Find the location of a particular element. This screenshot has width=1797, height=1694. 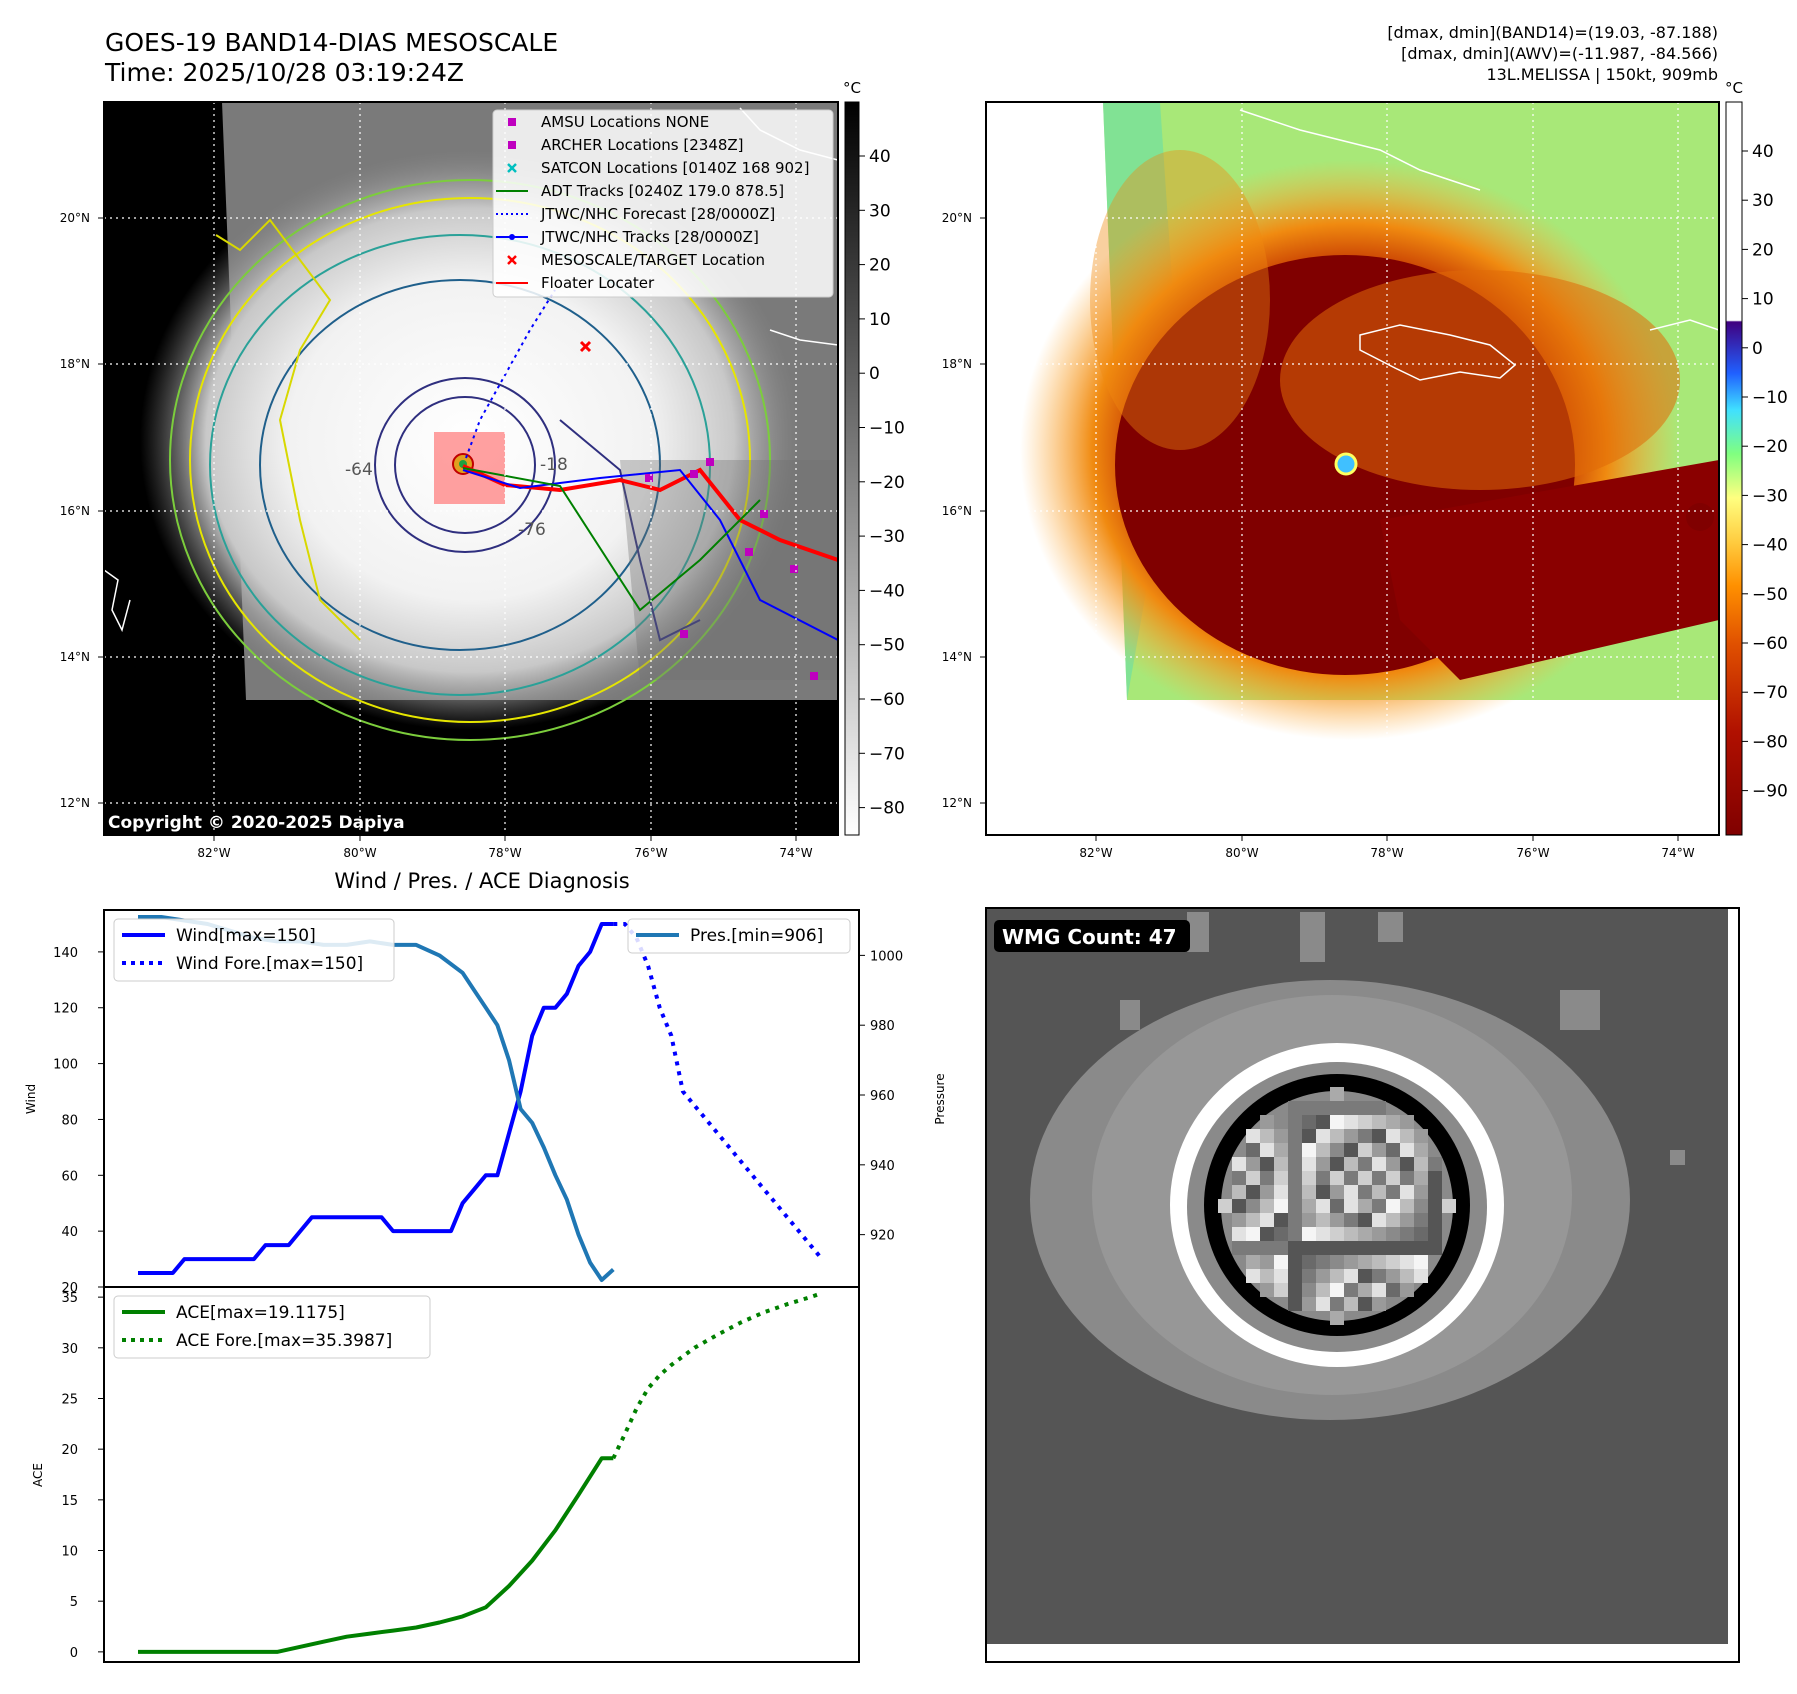

ir-legend-item: Floater Locater is located at coordinates (575, 283).